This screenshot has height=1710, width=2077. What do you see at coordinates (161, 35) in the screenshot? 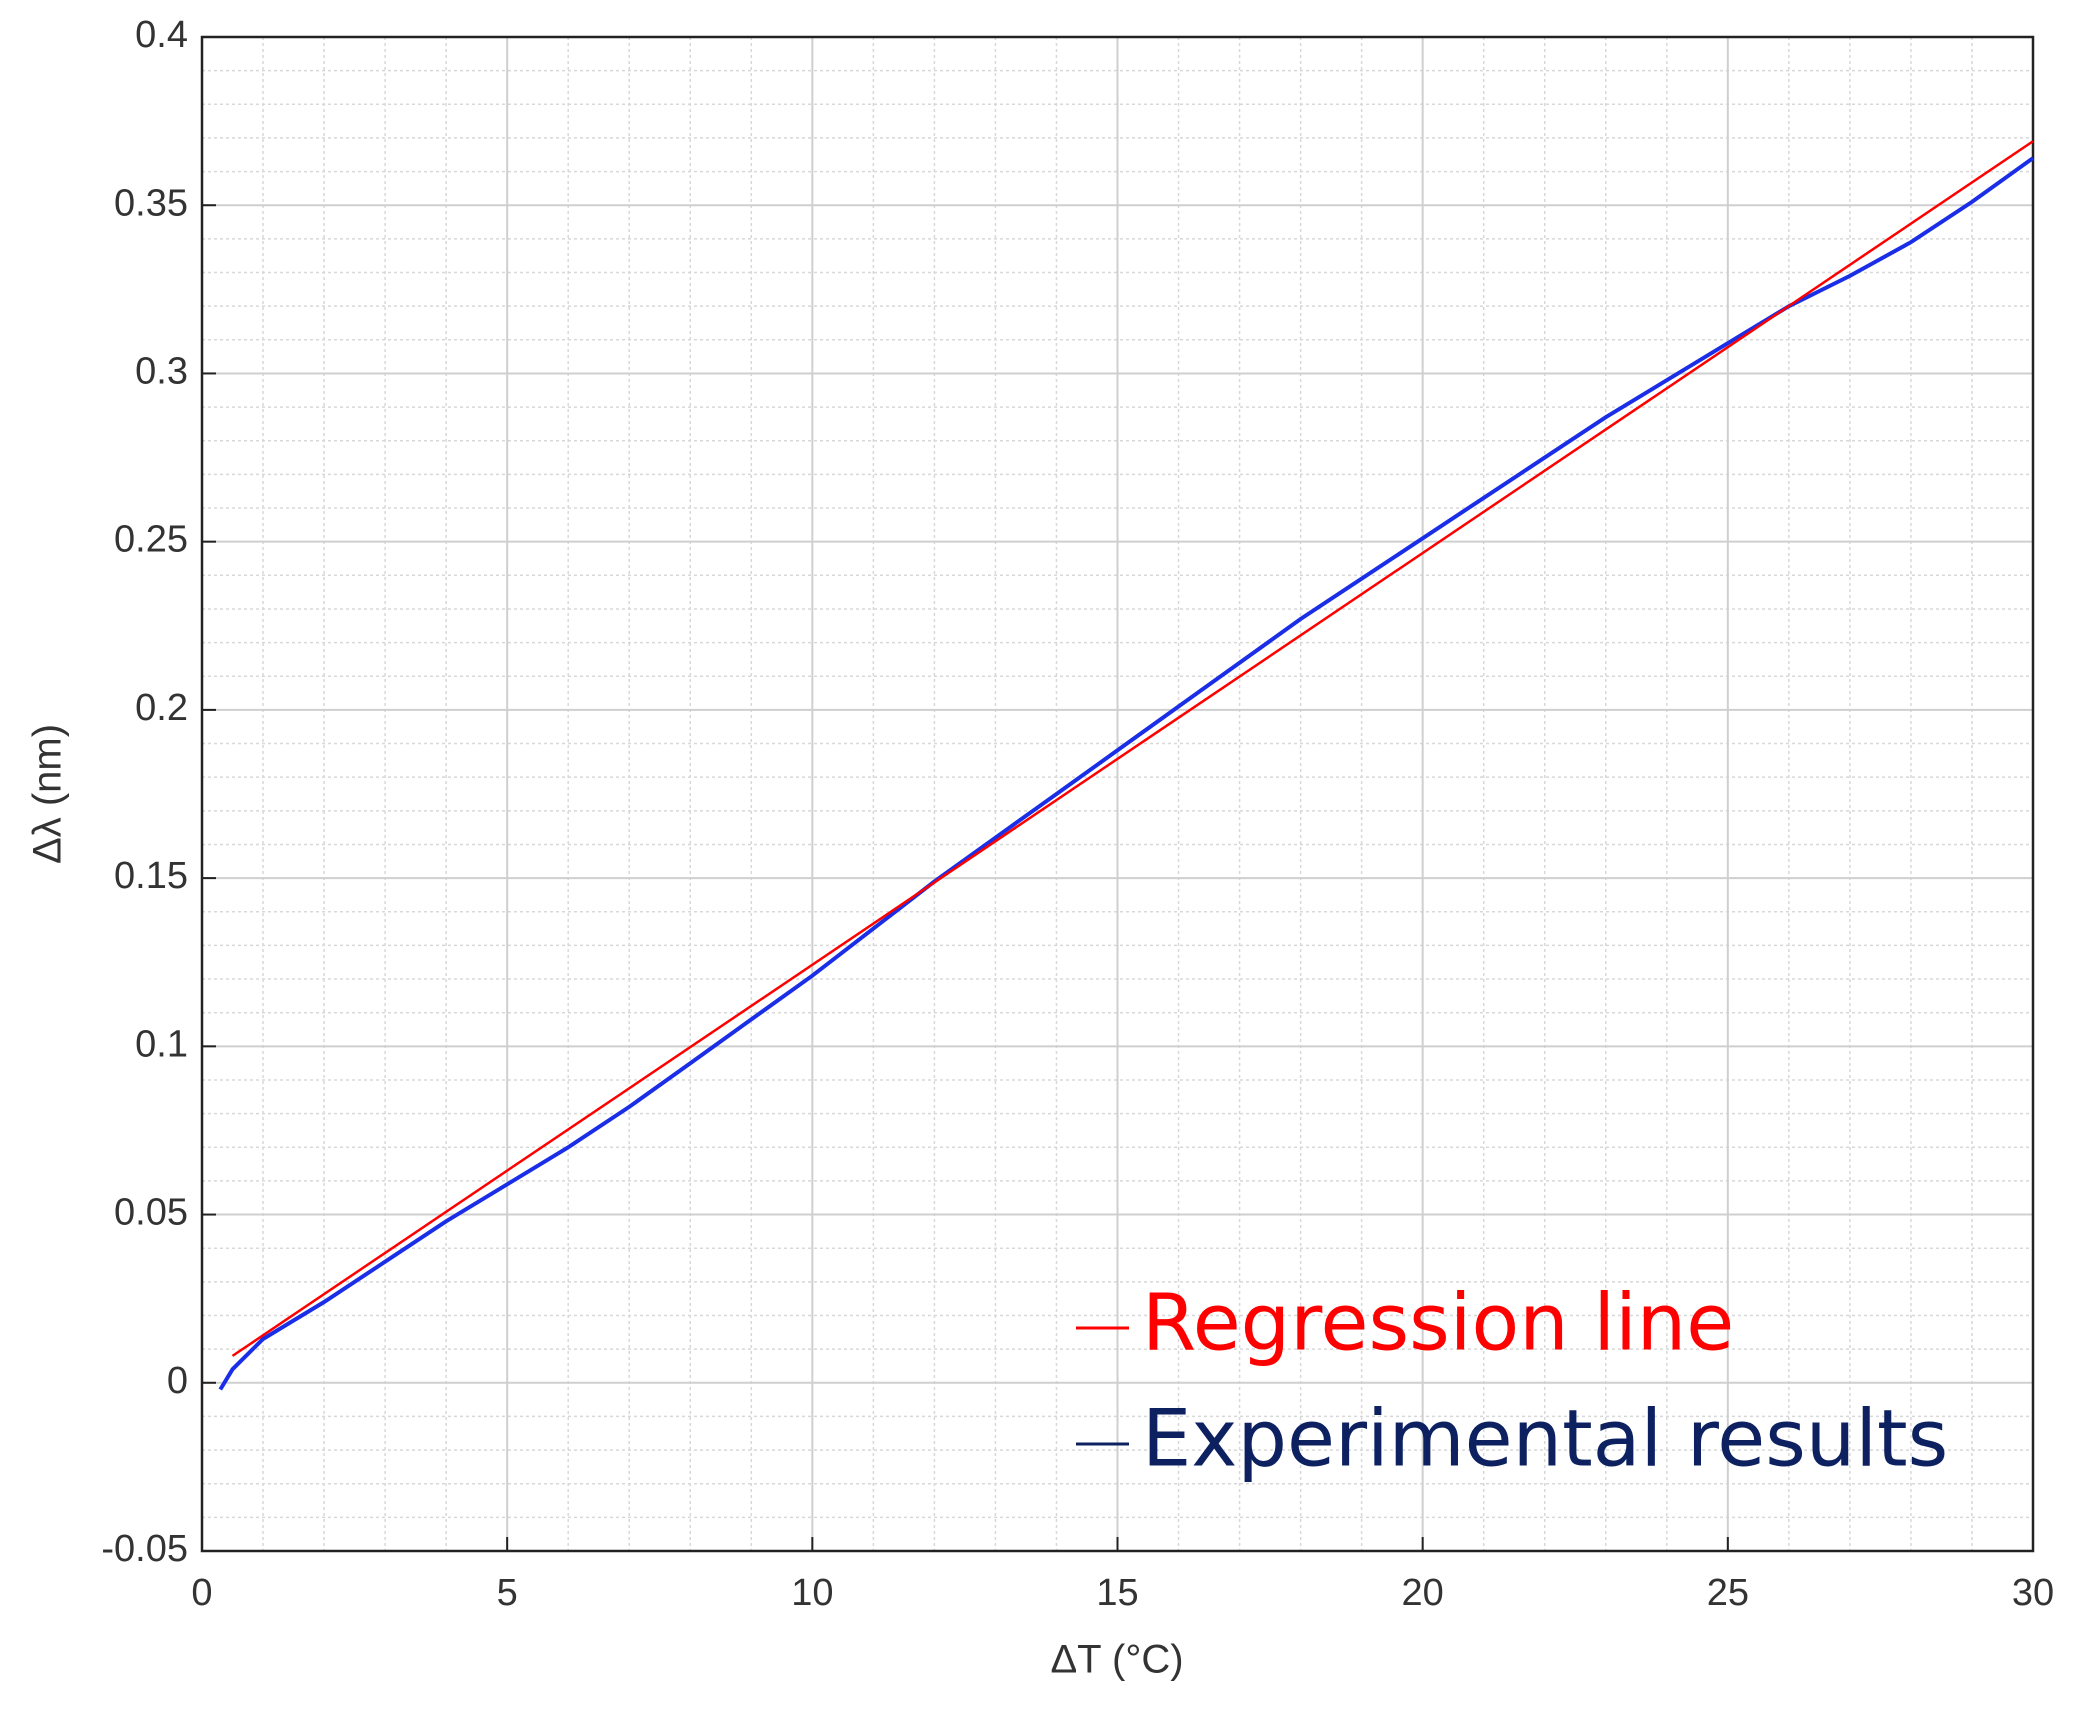
I see `y-tick-label: 0.4` at bounding box center [161, 35].